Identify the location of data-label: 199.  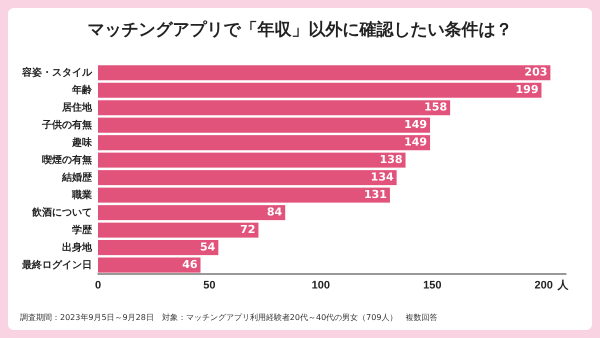
(527, 89).